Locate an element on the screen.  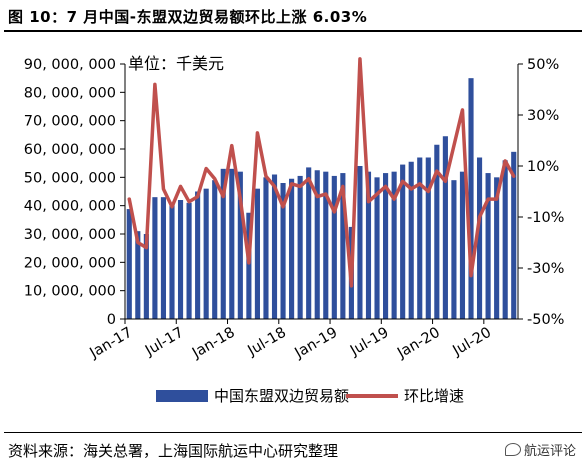
unit-label: 单位：千美元 is located at coordinates (176, 63).